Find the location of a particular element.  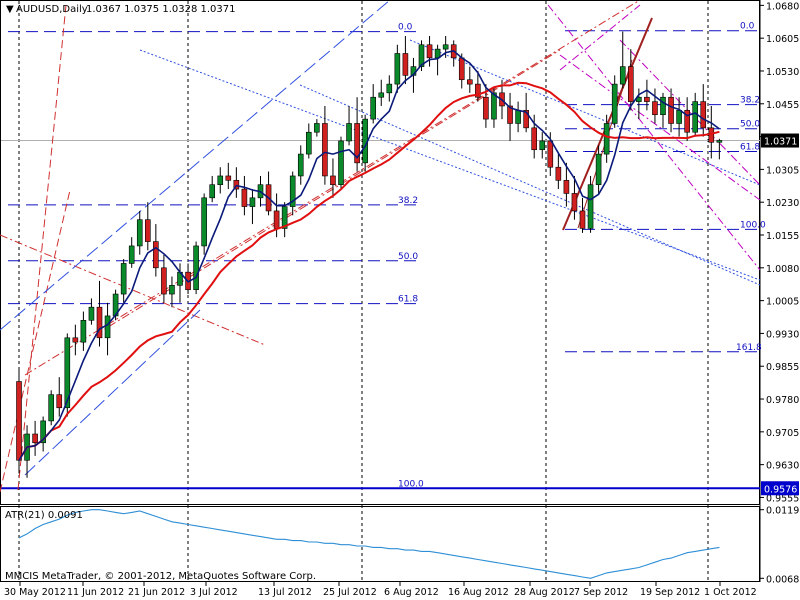

marked-price-tag is located at coordinates (780, 488).